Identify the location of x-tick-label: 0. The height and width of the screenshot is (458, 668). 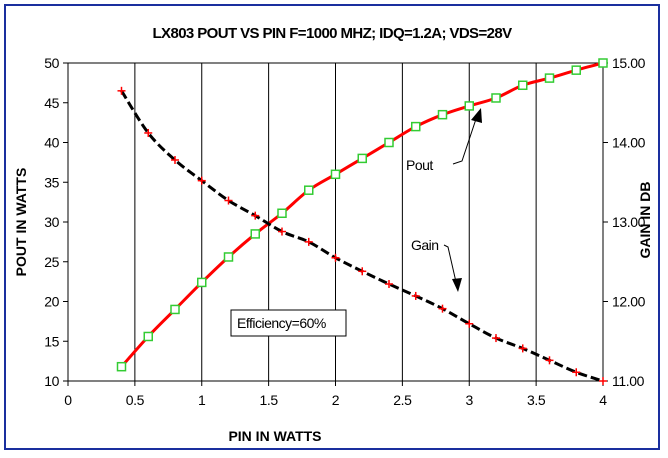
(68, 400).